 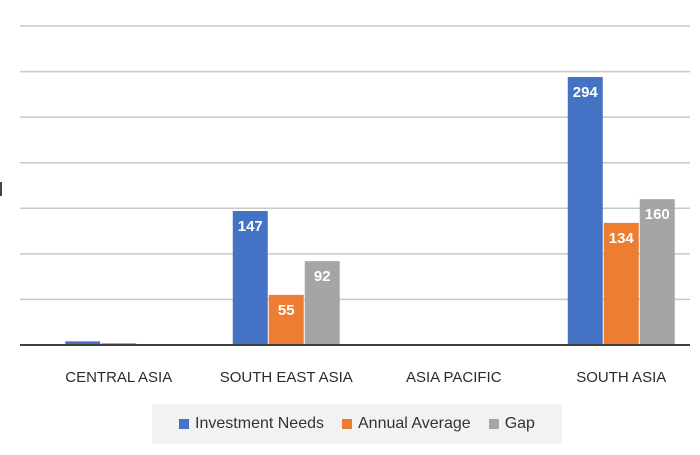 I want to click on legend-label-gap: Gap, so click(x=519, y=423).